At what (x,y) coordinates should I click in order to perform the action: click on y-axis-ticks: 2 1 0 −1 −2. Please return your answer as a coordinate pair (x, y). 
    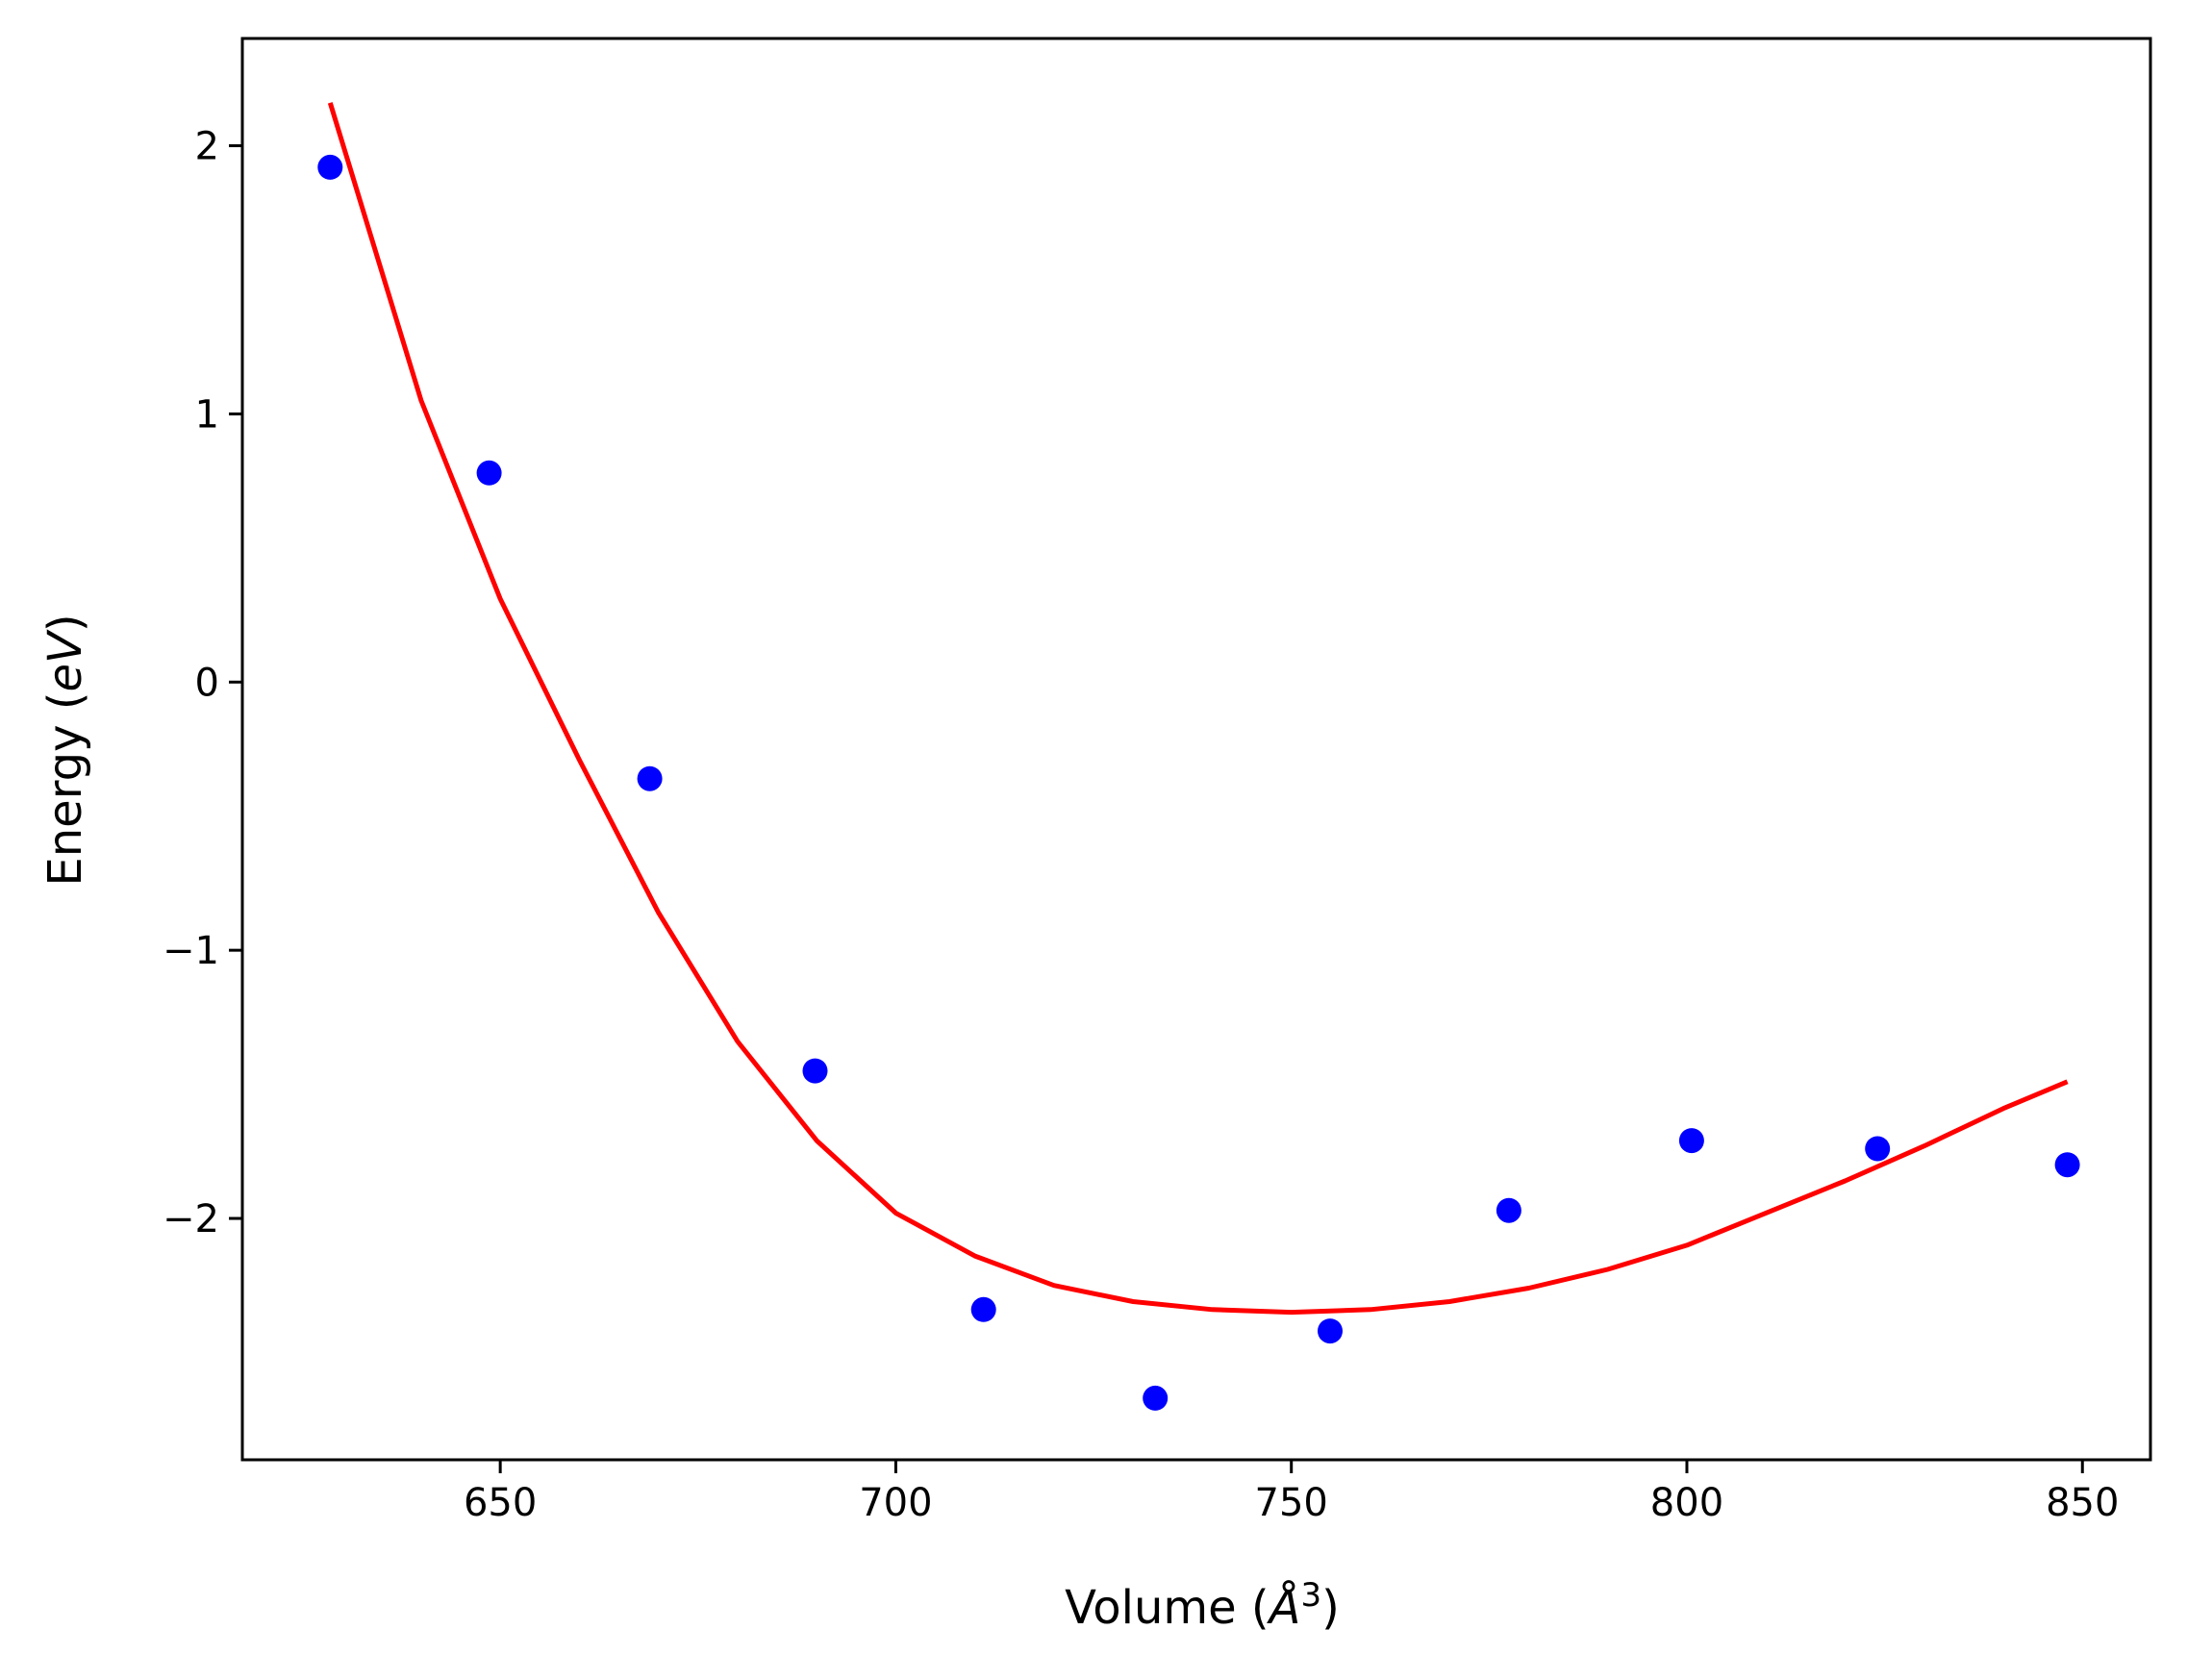
    Looking at the image, I should click on (202, 683).